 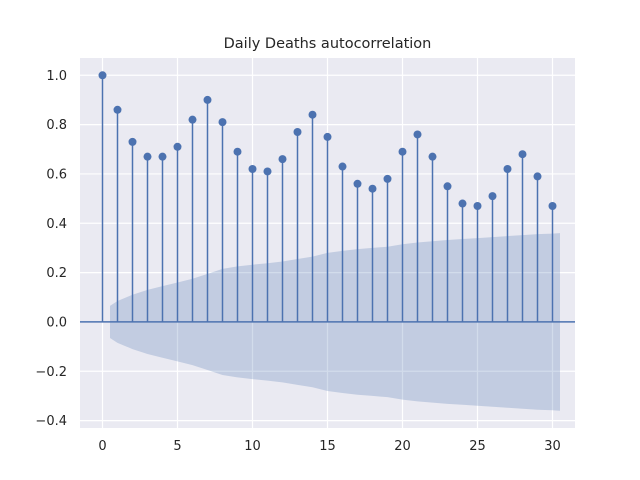 What do you see at coordinates (477, 446) in the screenshot?
I see `x-tick-label: 25` at bounding box center [477, 446].